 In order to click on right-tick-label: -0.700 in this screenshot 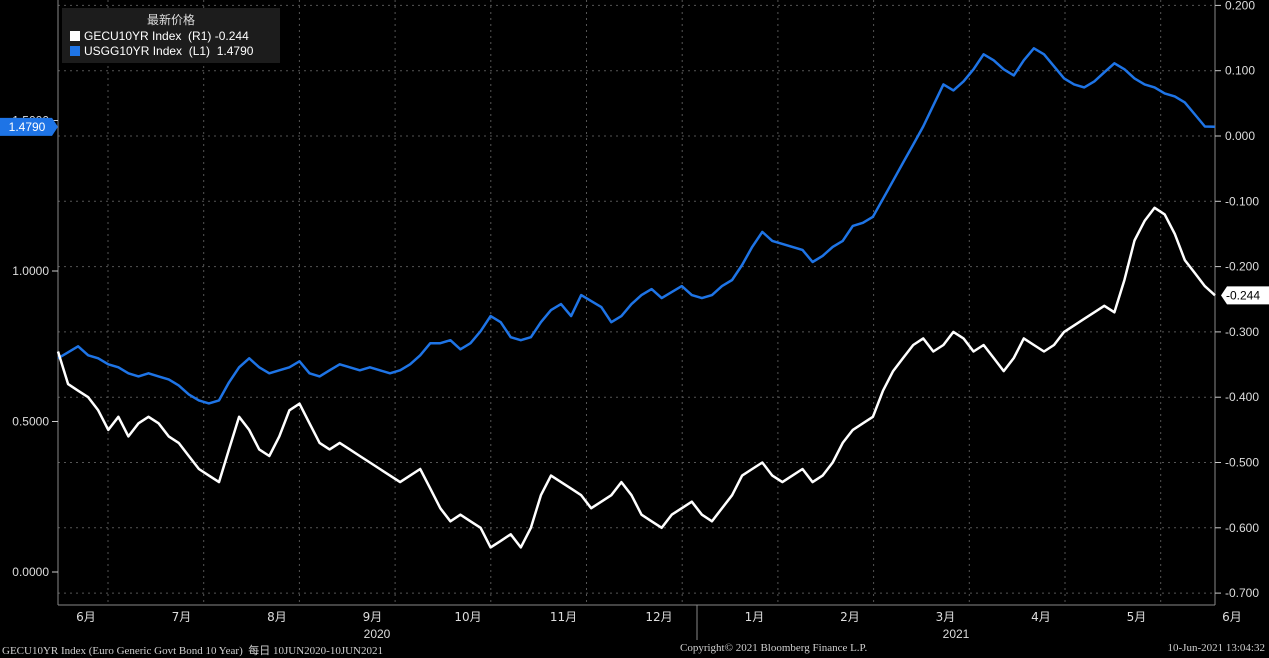, I will do `click(1242, 593)`.